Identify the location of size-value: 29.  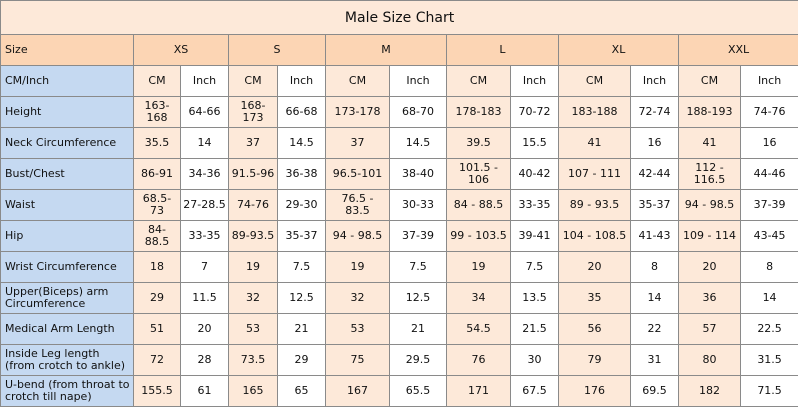
(157, 298).